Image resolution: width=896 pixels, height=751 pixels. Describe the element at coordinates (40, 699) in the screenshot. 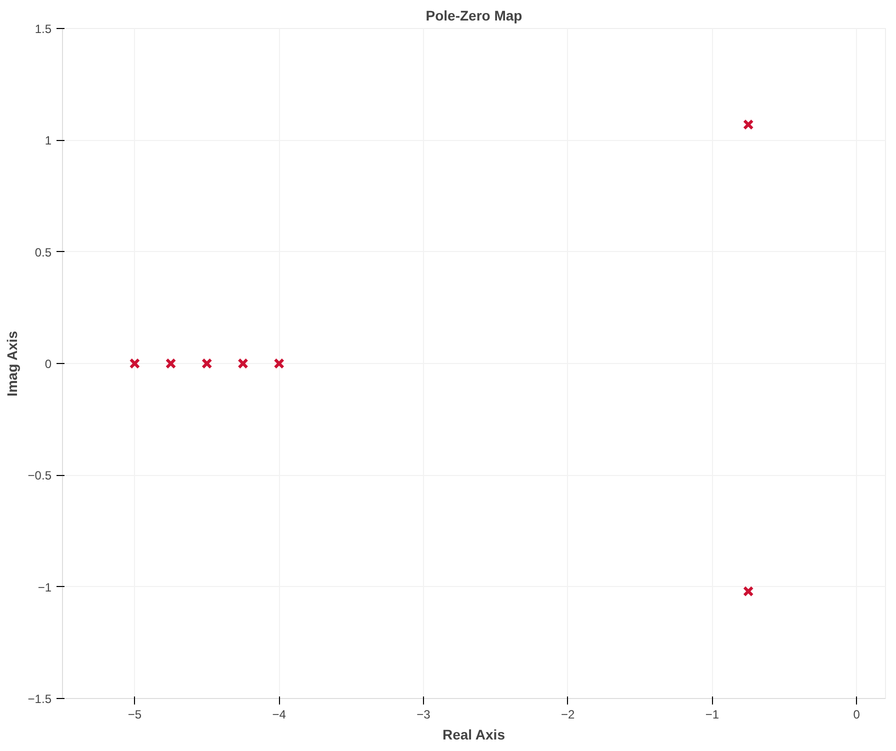

I see `y-tick-label: −1.5` at that location.